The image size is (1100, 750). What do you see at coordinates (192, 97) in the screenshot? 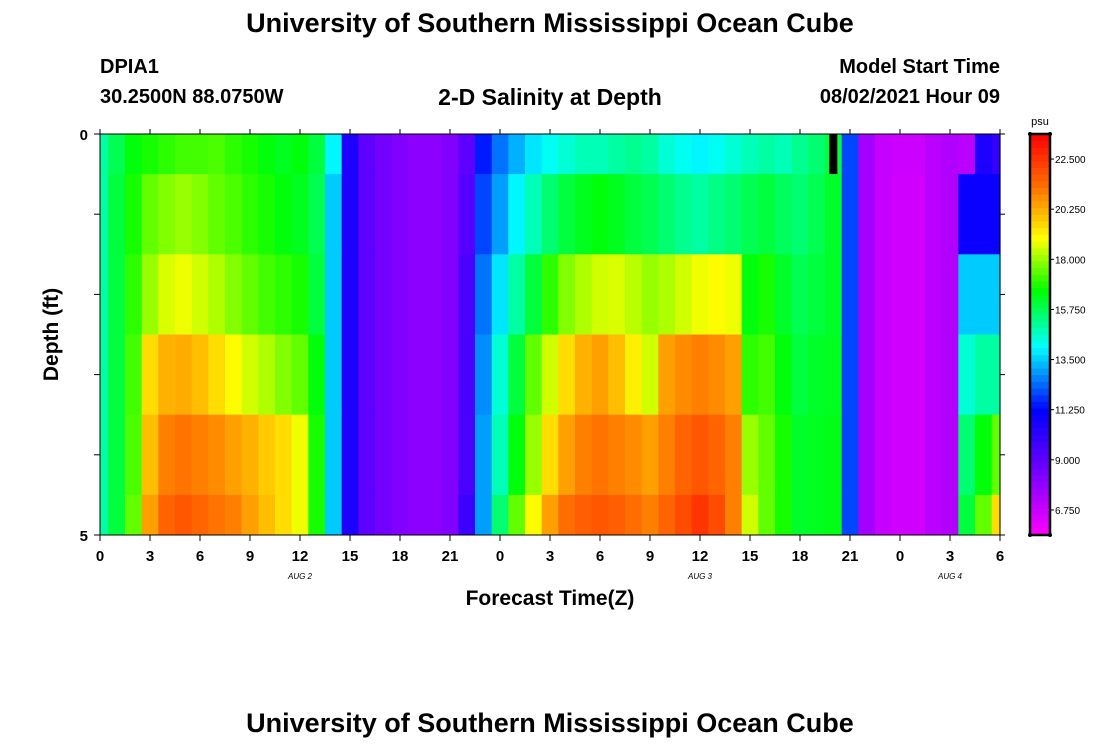
I see `station-coordinates: 30.2500N 88.0750W` at bounding box center [192, 97].